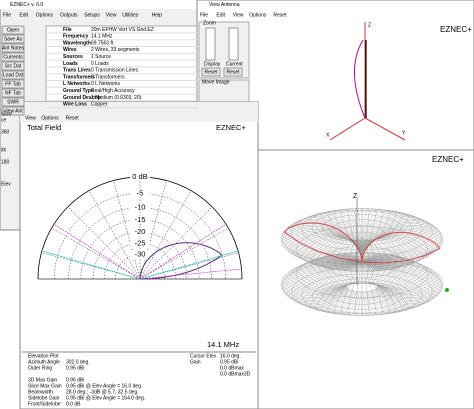  I want to click on ring-label: -10, so click(140, 207).